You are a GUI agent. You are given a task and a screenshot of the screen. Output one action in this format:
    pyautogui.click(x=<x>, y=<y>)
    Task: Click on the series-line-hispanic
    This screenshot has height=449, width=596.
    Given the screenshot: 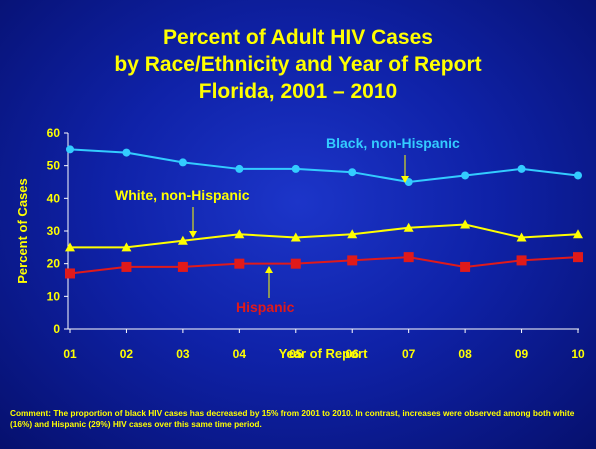 What is the action you would take?
    pyautogui.click(x=324, y=265)
    